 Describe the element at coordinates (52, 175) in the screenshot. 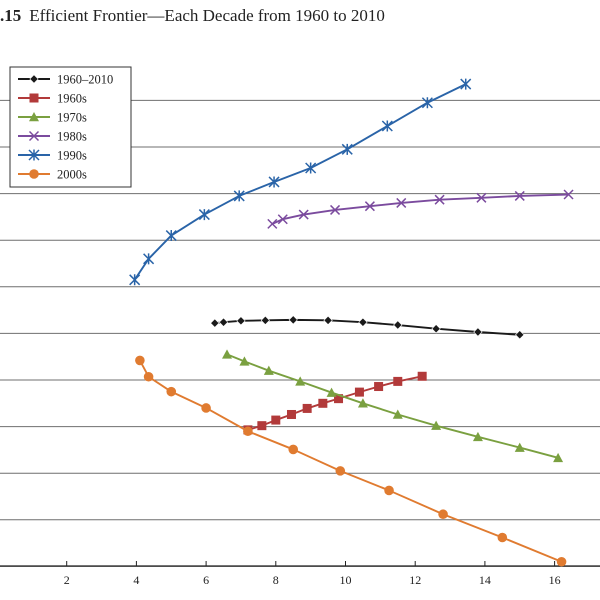

I see `legend-item: 2000s` at that location.